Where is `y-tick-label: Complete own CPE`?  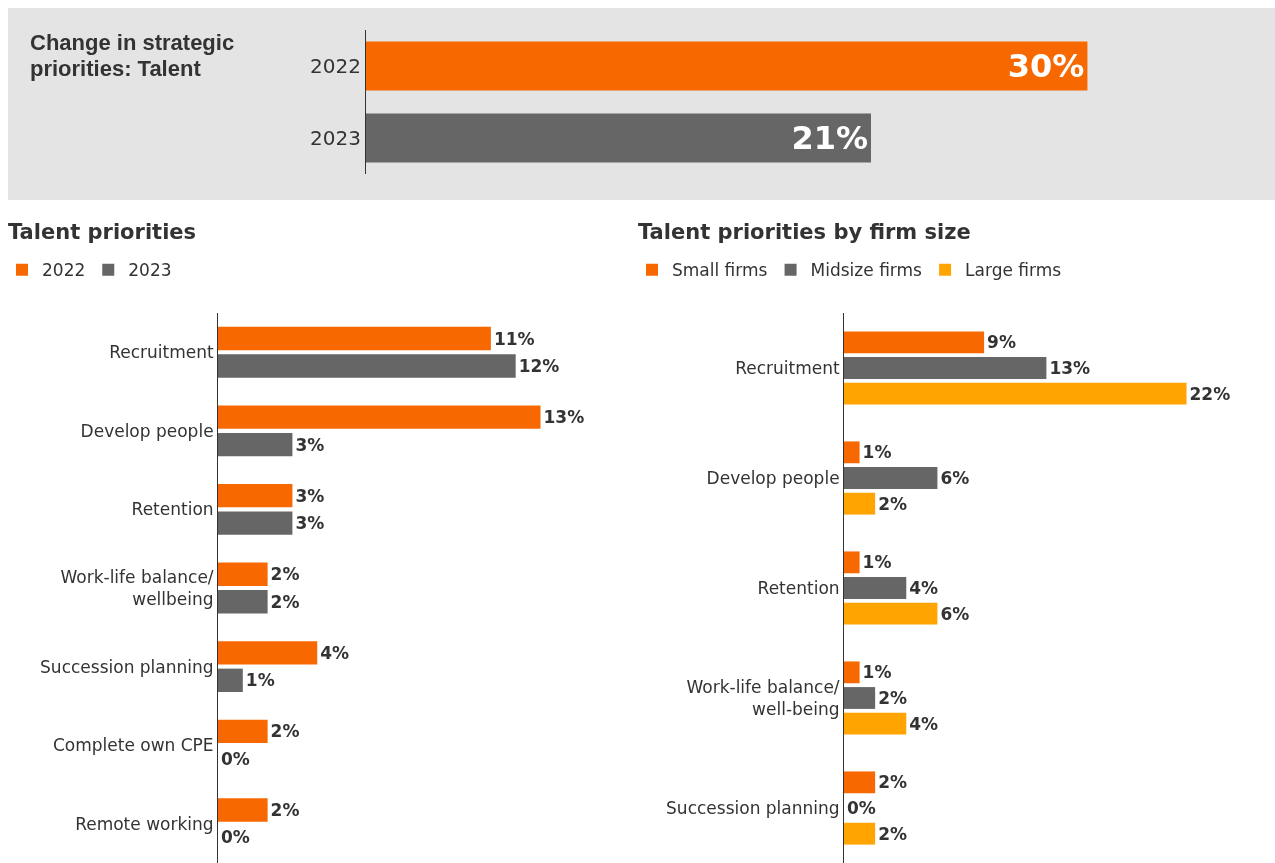 y-tick-label: Complete own CPE is located at coordinates (133, 745).